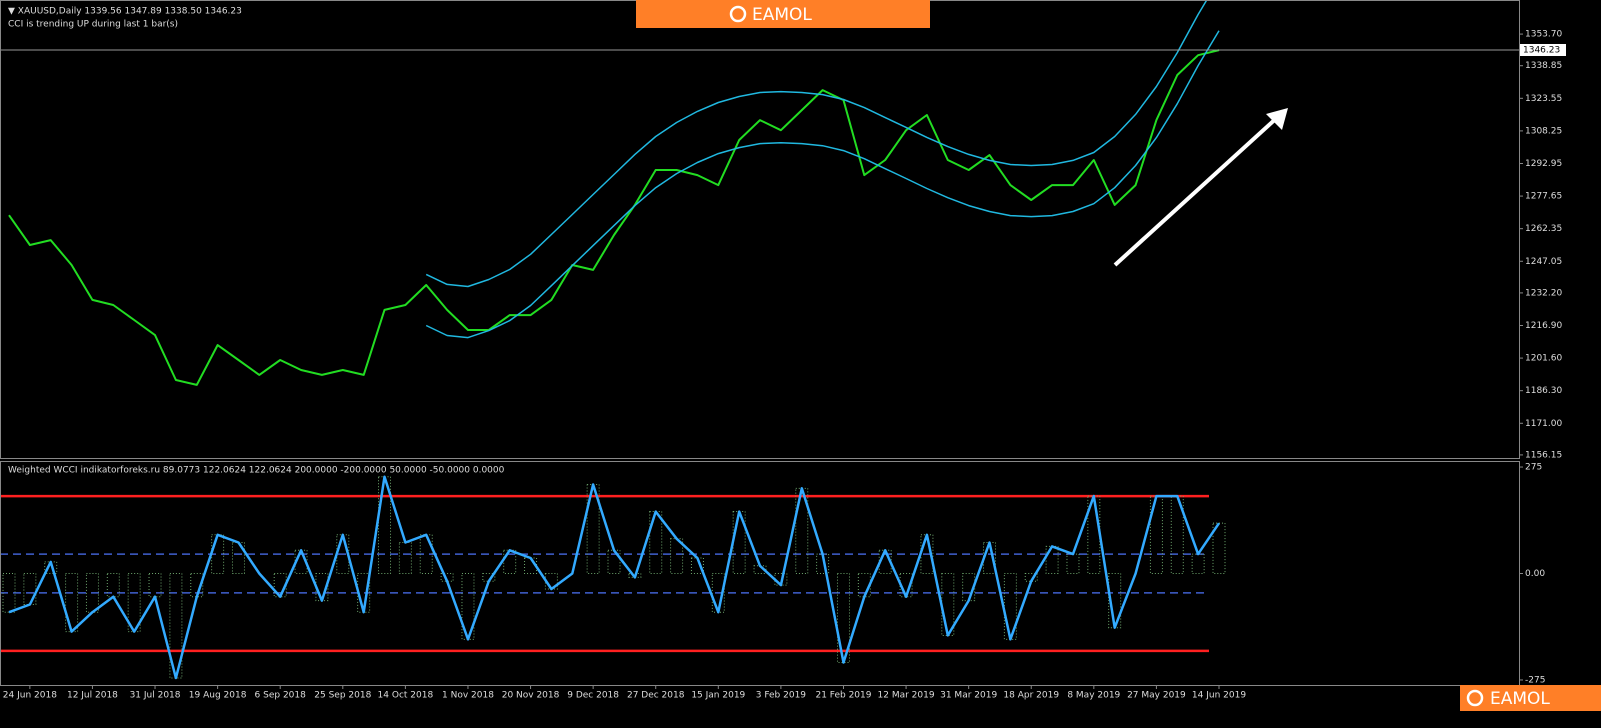  Describe the element at coordinates (531, 696) in the screenshot. I see `x-tick-label: 20 Nov 2018` at that location.